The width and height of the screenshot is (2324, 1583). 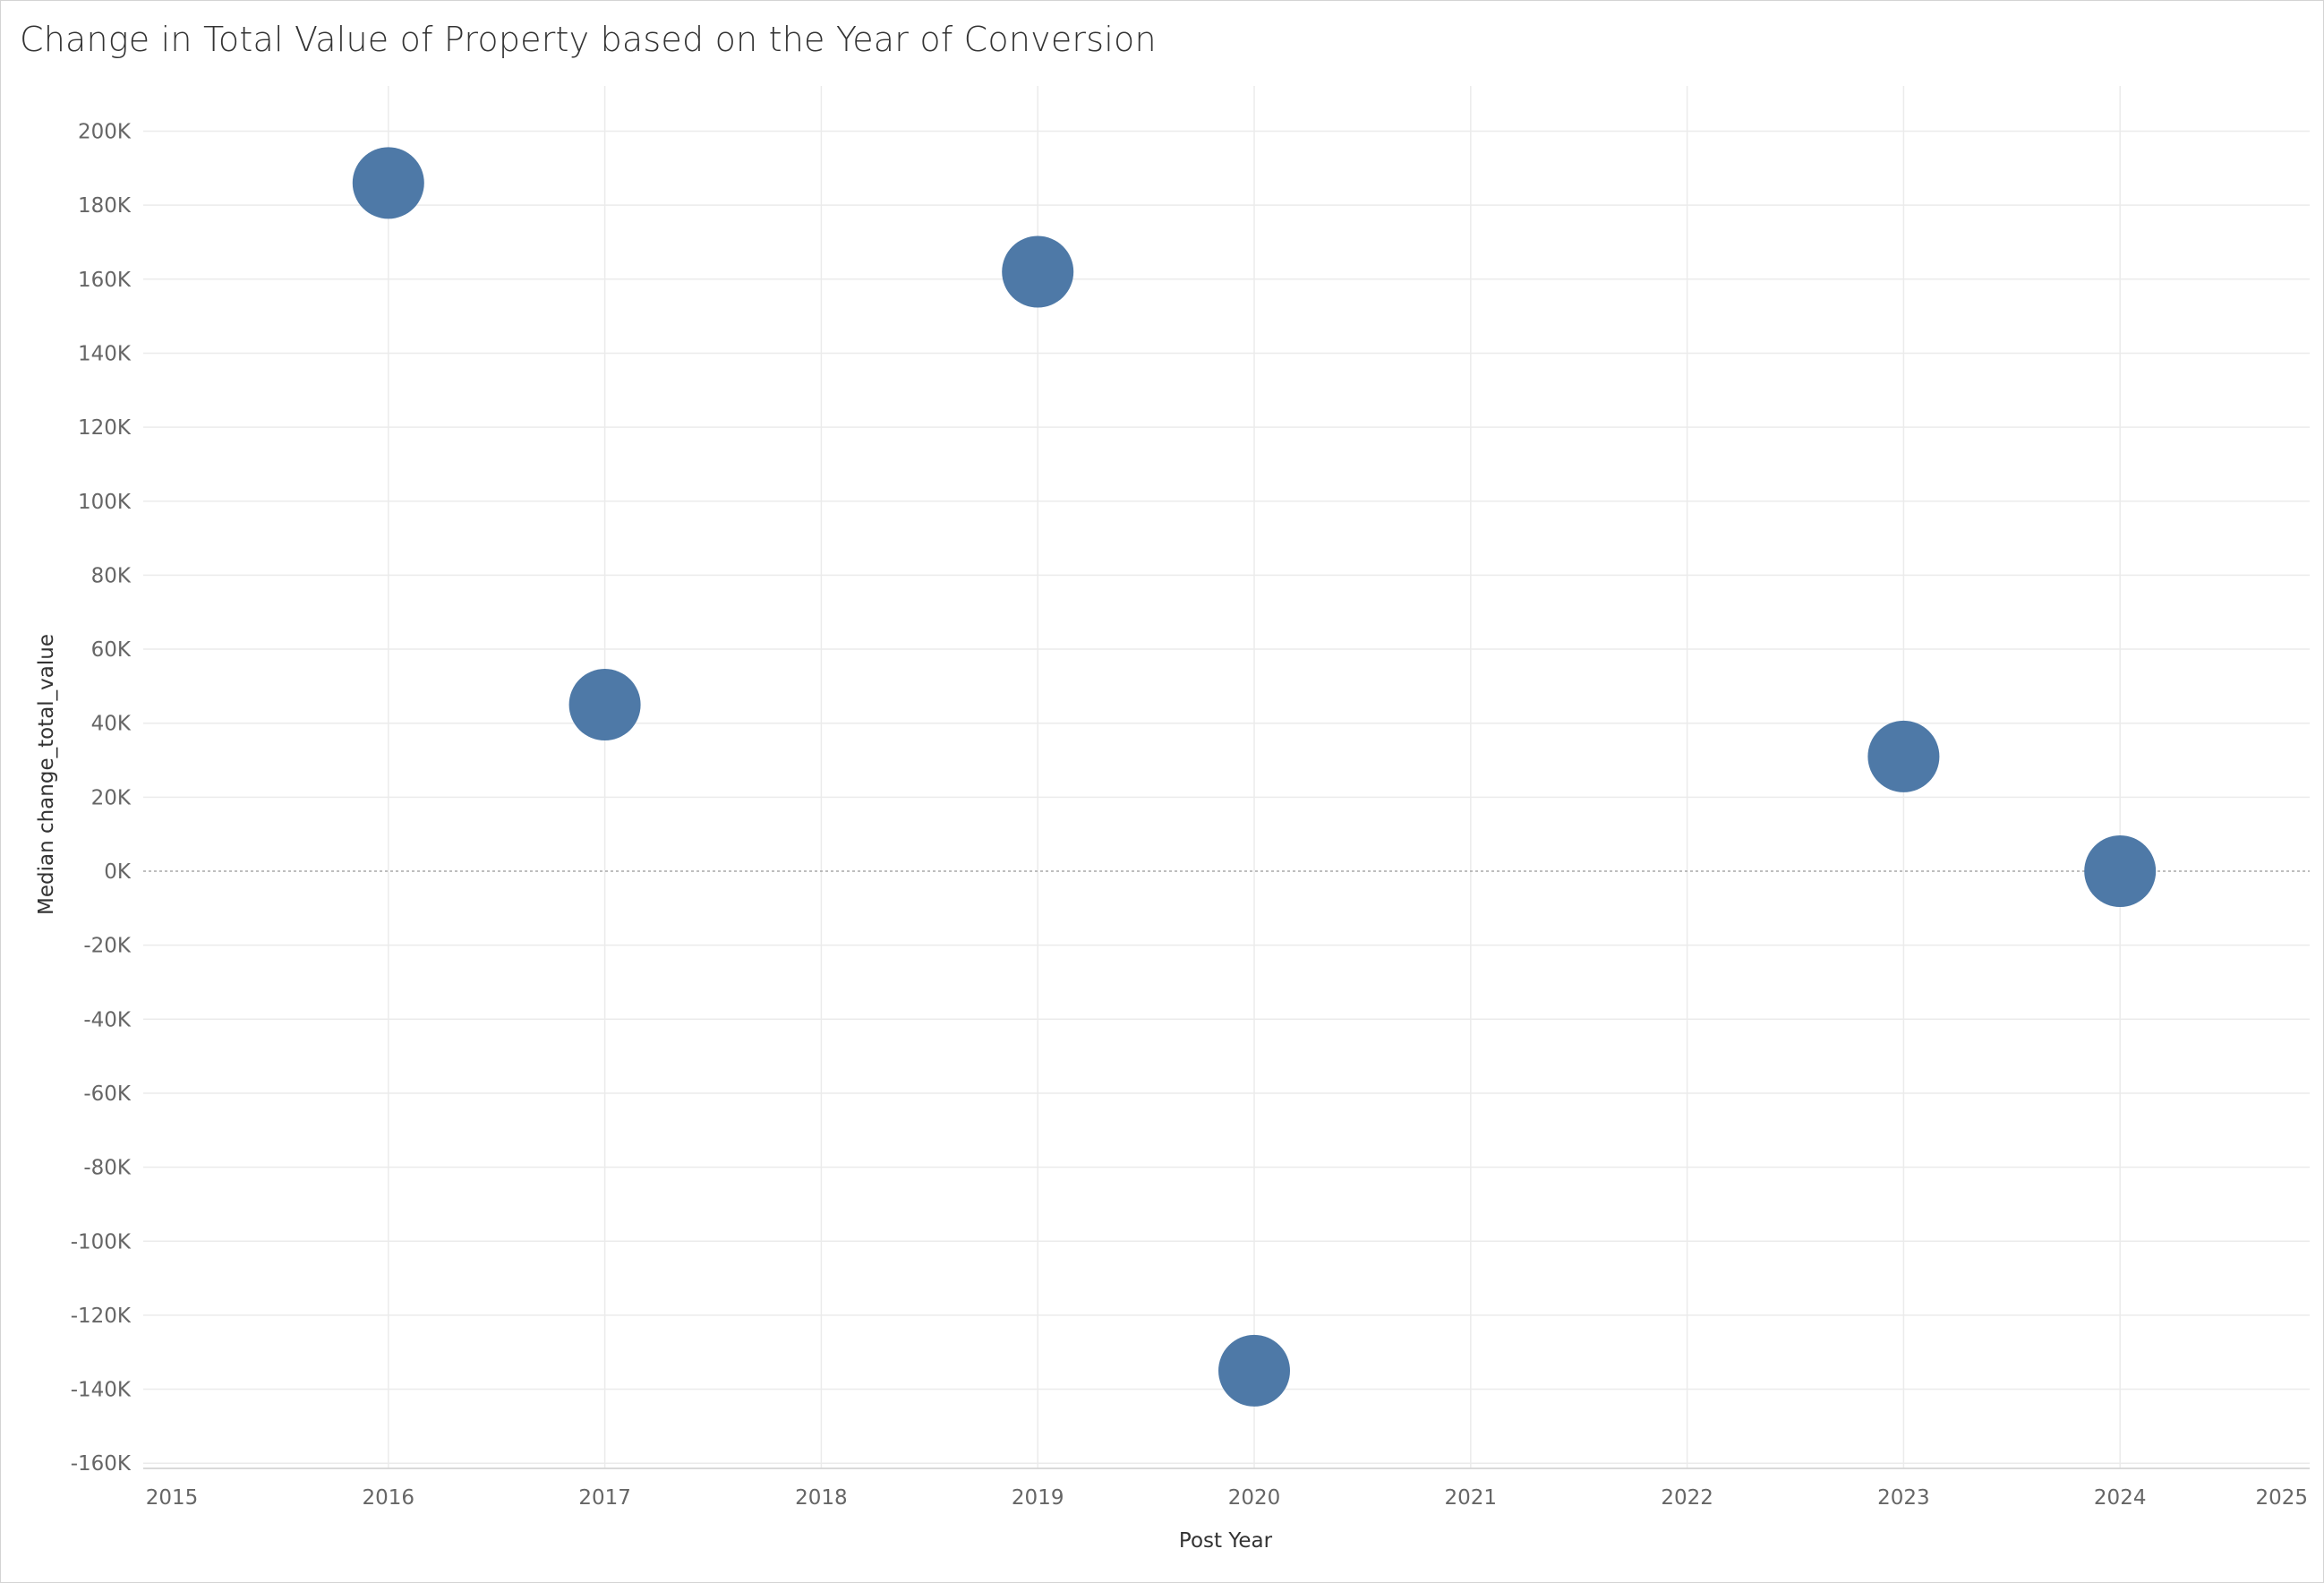 I want to click on x-tick-label: 2020, so click(x=1254, y=1498).